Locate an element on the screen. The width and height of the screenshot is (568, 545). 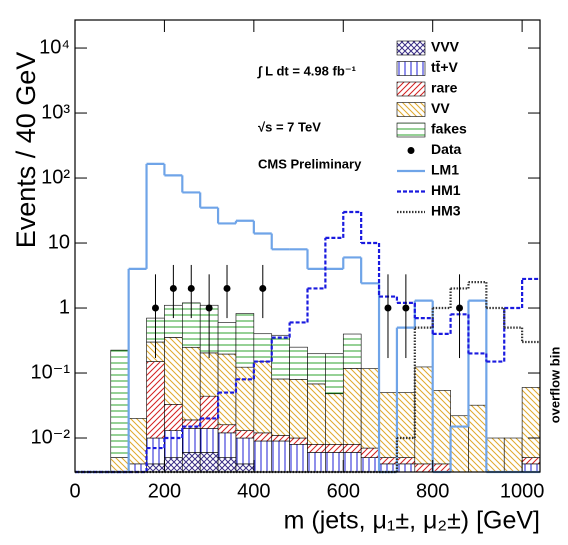
legend-entry: HM1 is located at coordinates (429, 190).